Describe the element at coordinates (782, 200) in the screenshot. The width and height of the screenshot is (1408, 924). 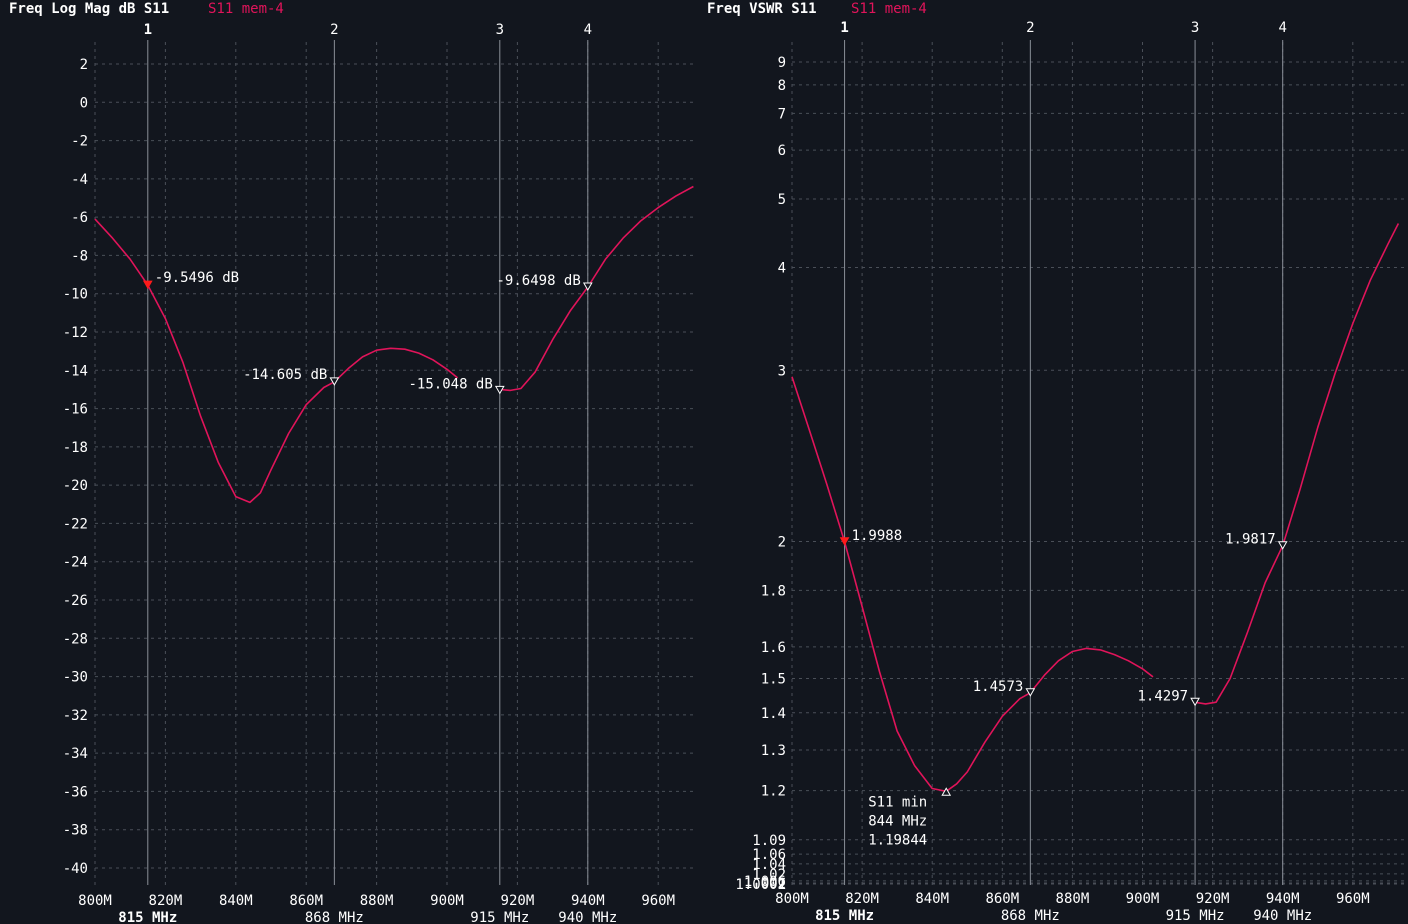
I see `y-tick-label: 5` at that location.